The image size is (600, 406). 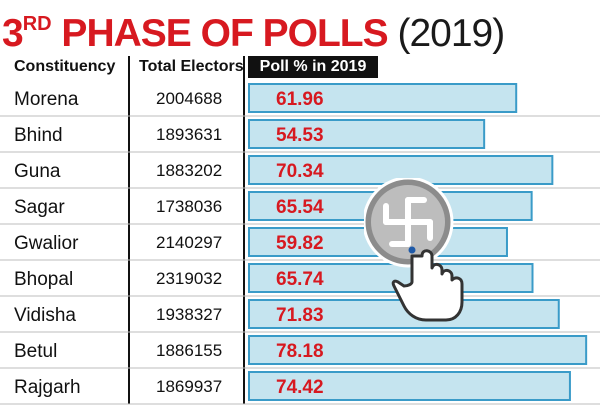 What do you see at coordinates (414, 250) in the screenshot?
I see `ballot-stamp-icon` at bounding box center [414, 250].